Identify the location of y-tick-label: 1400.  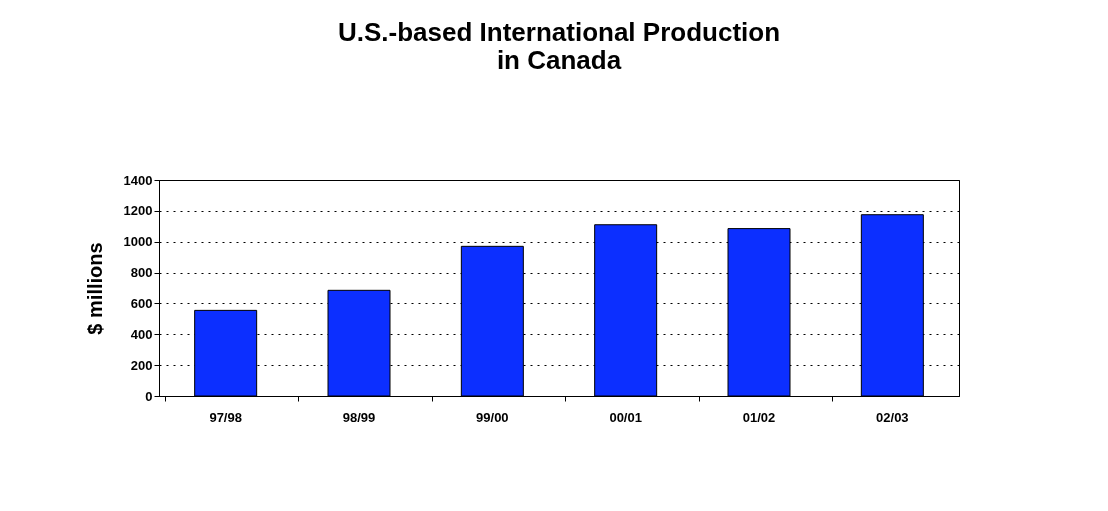
(138, 180).